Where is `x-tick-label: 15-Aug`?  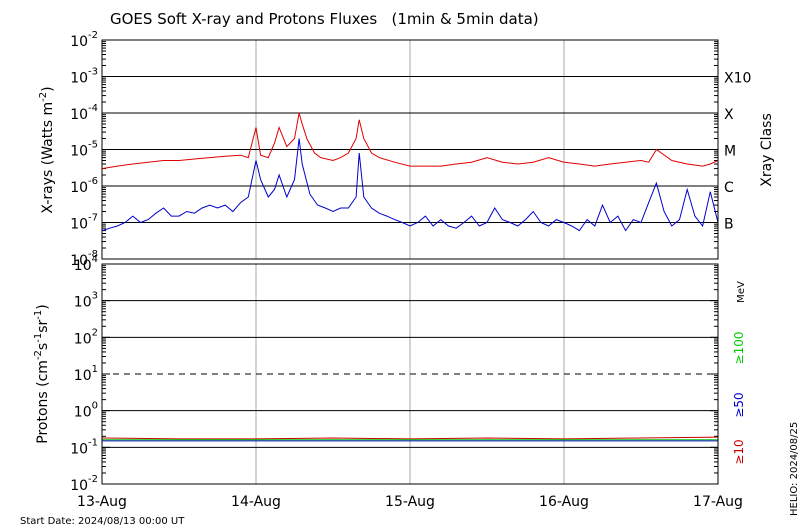
x-tick-label: 15-Aug is located at coordinates (410, 502).